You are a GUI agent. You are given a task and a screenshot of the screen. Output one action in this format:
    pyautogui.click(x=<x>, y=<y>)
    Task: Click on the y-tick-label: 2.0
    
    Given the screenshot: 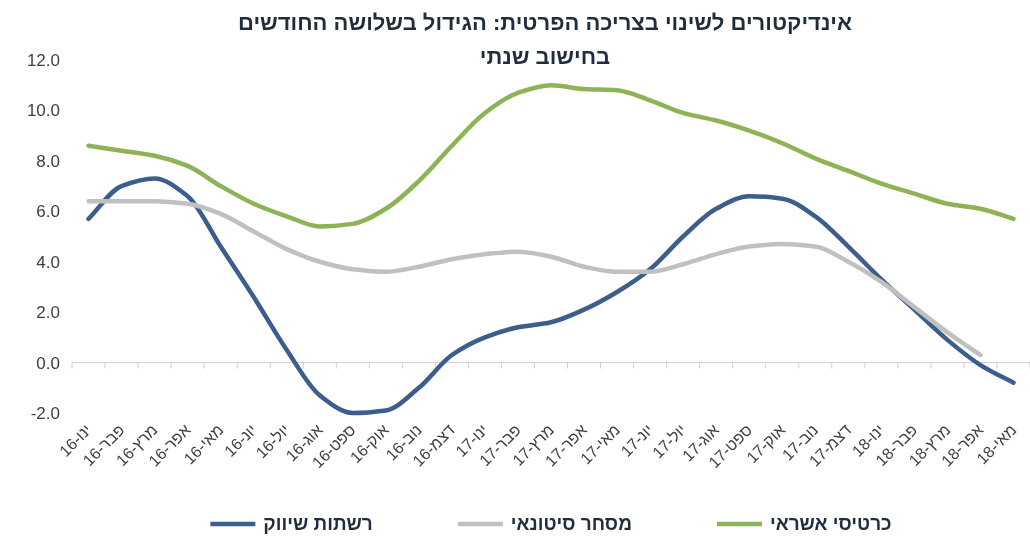 What is the action you would take?
    pyautogui.click(x=48, y=313)
    